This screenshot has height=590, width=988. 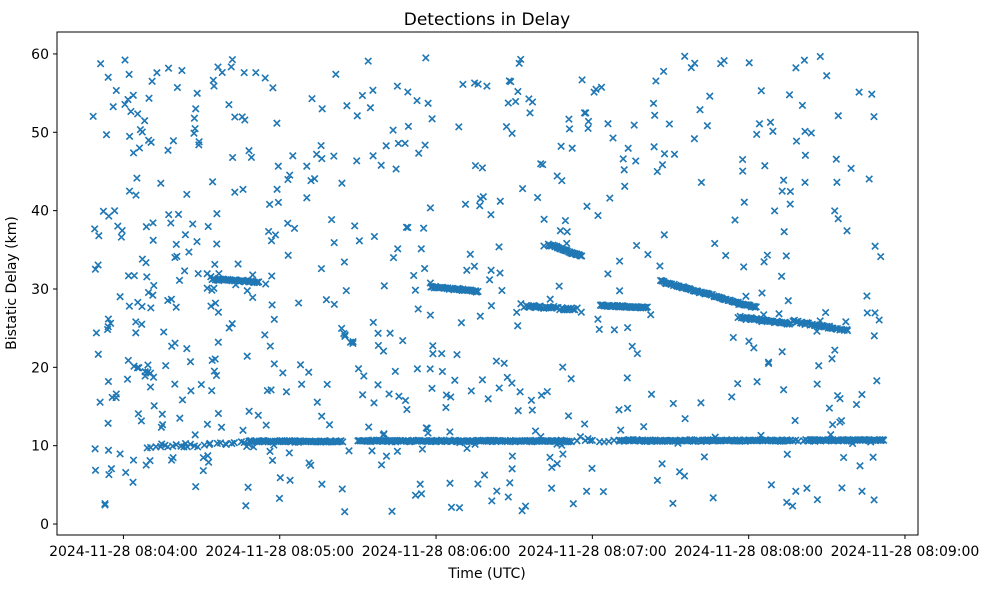 I want to click on series-descending-track-c, so click(x=820, y=325).